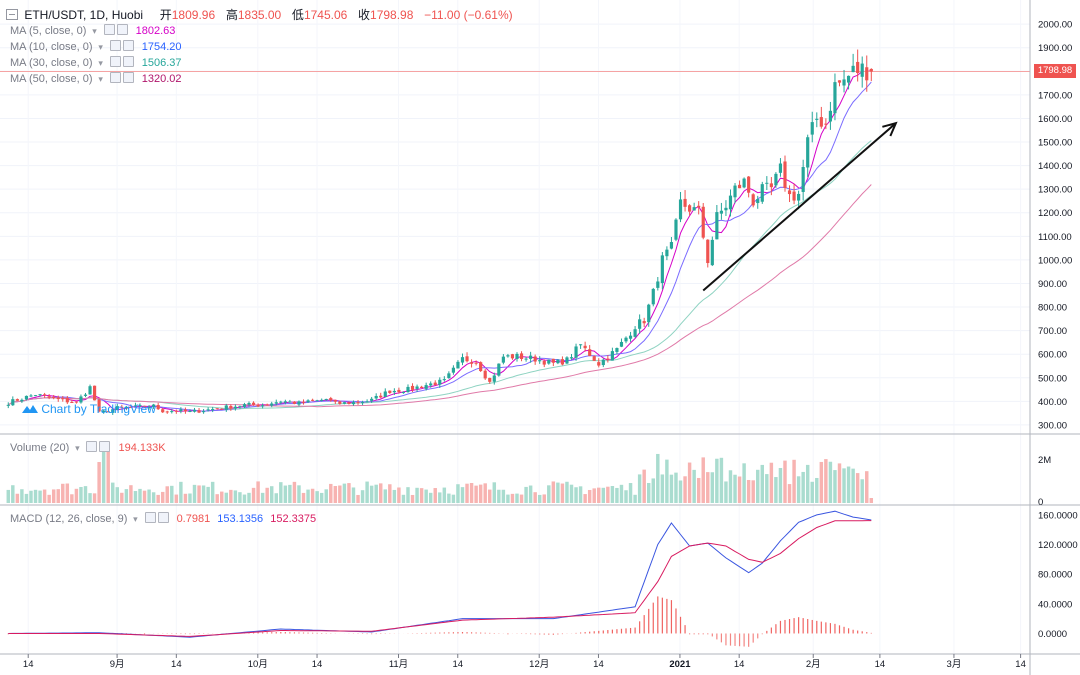 The width and height of the screenshot is (1080, 675). I want to click on volume-tick-label: 2M, so click(1044, 460).